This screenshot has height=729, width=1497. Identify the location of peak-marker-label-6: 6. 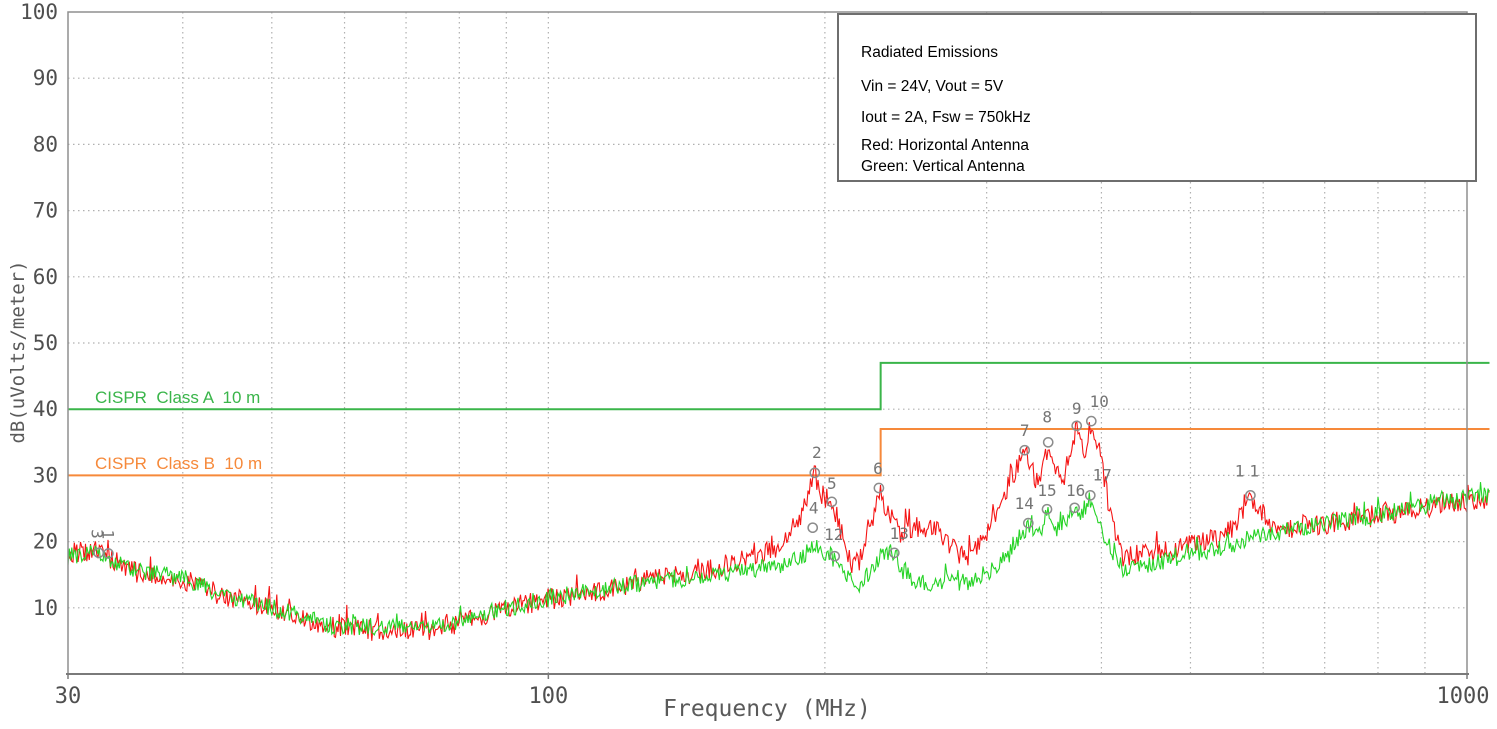
(878, 468).